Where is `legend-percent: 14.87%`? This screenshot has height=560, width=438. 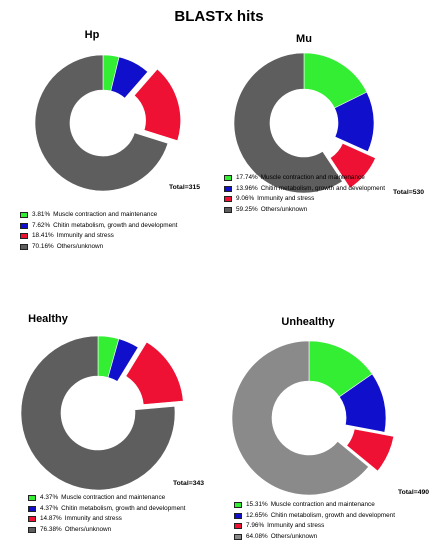
legend-percent: 14.87% is located at coordinates (51, 519).